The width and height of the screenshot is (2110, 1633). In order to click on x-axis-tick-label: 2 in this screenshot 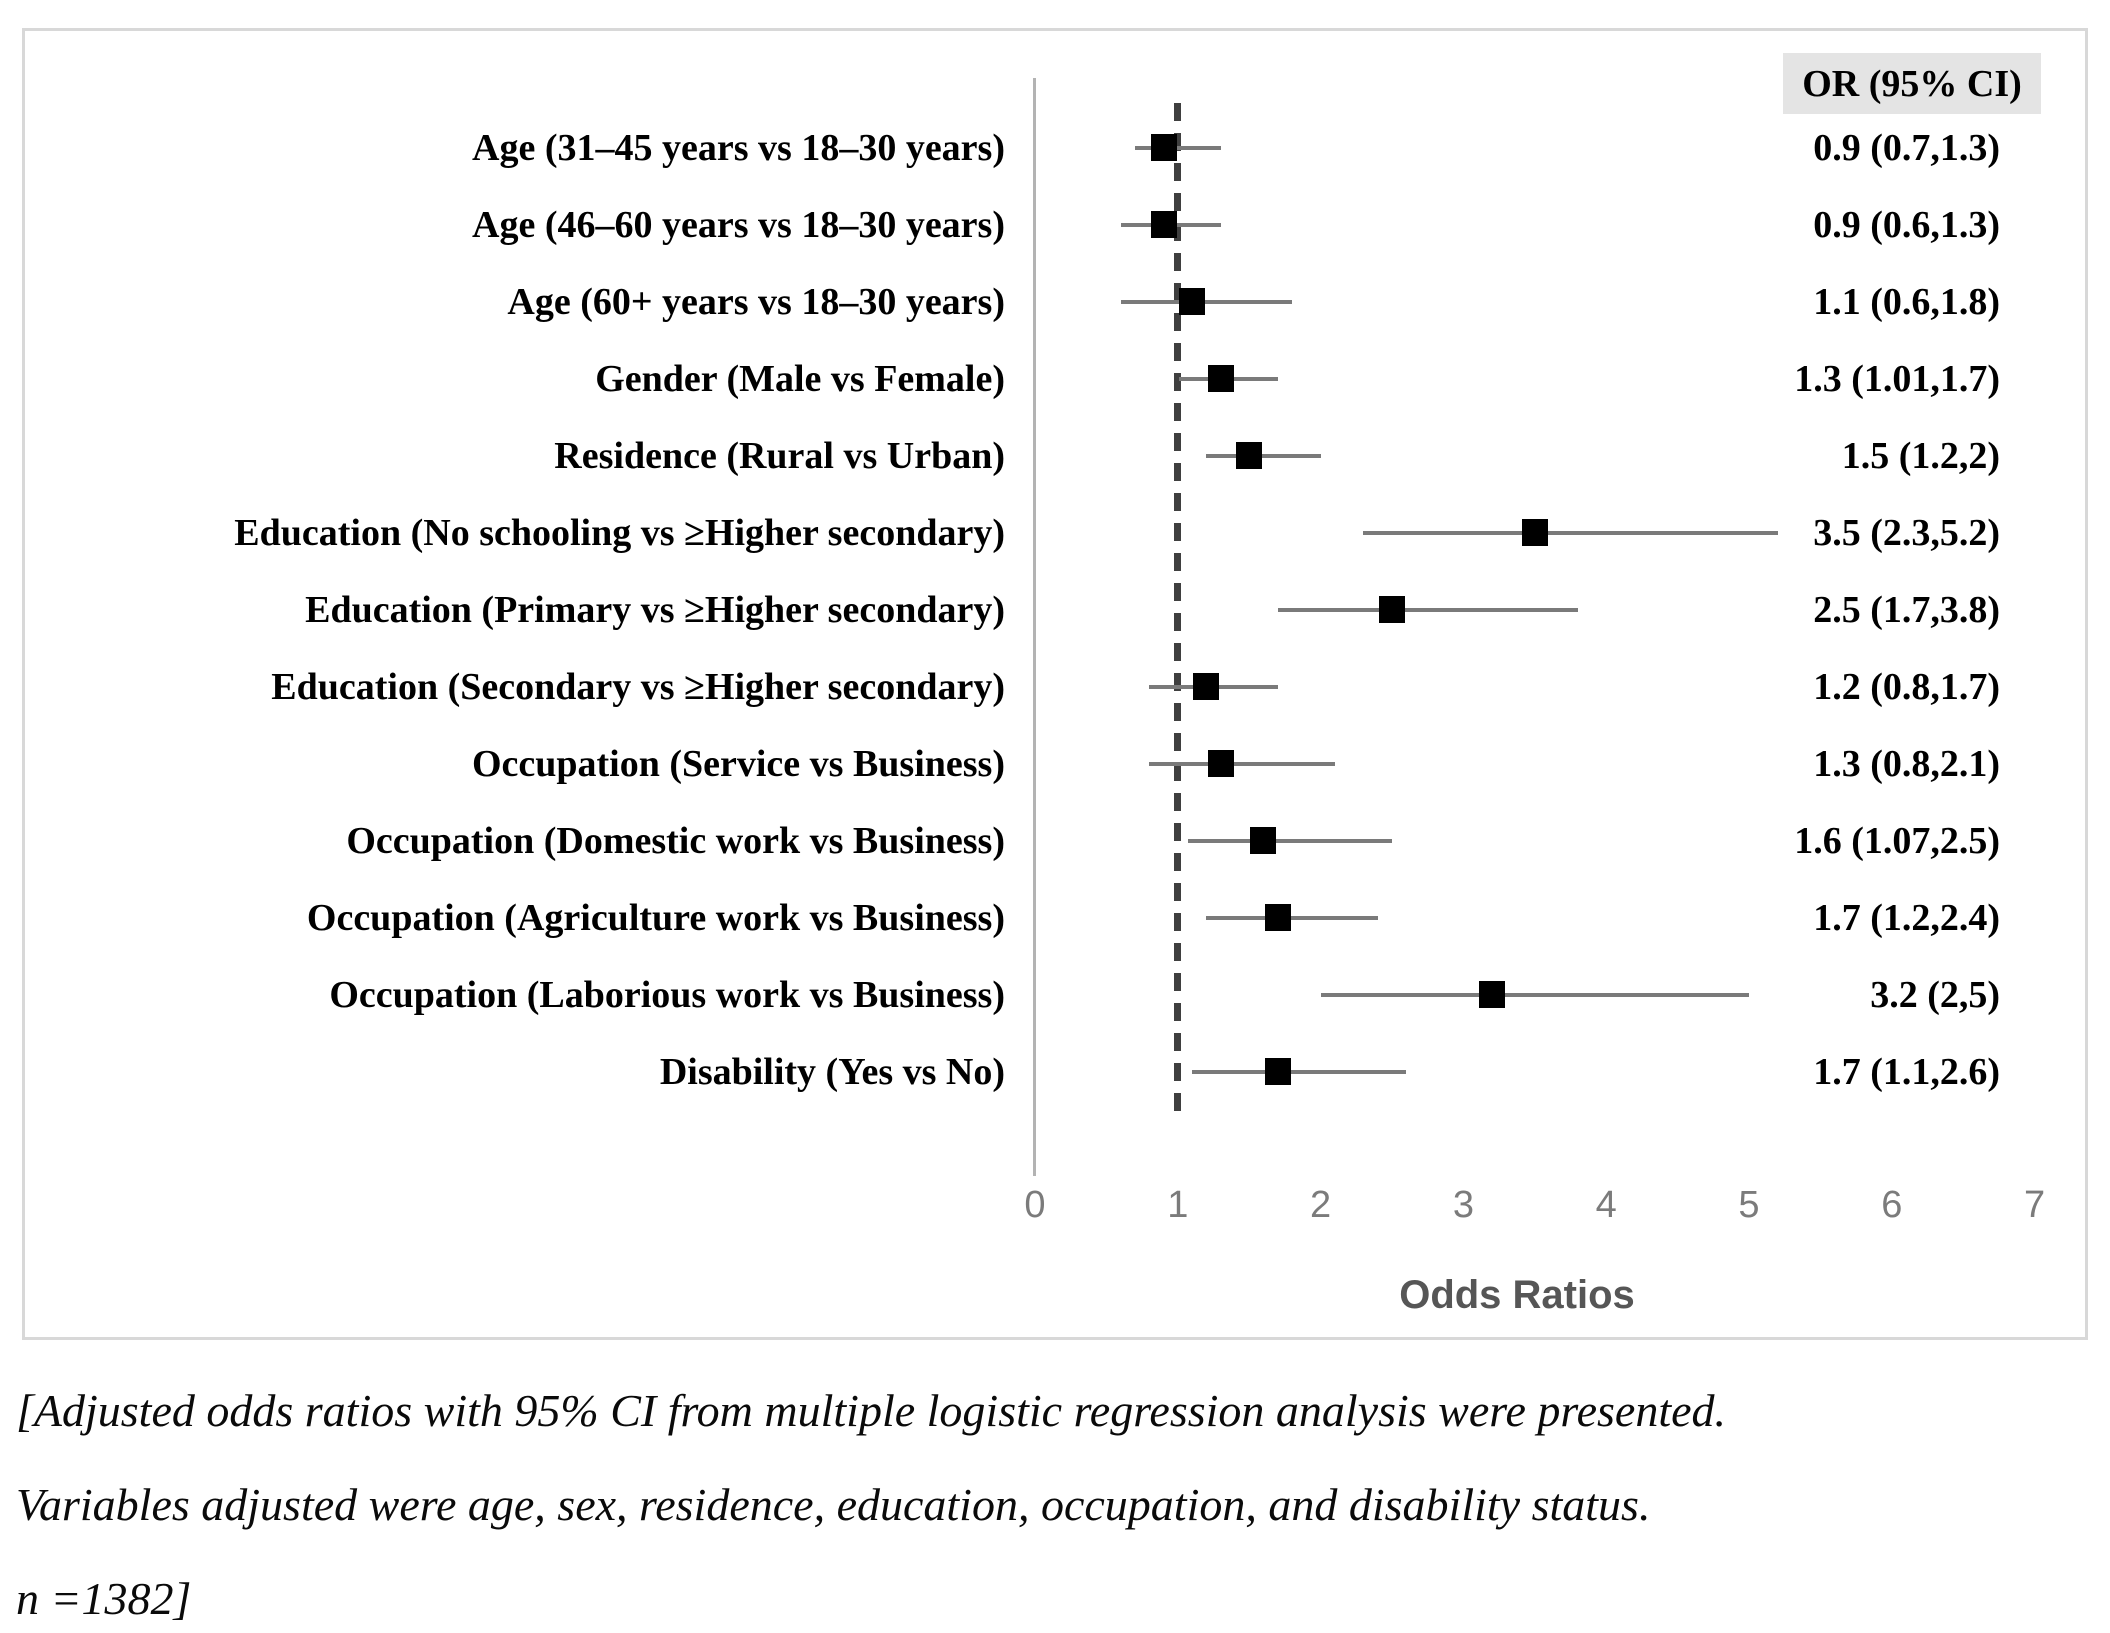, I will do `click(1321, 1205)`.